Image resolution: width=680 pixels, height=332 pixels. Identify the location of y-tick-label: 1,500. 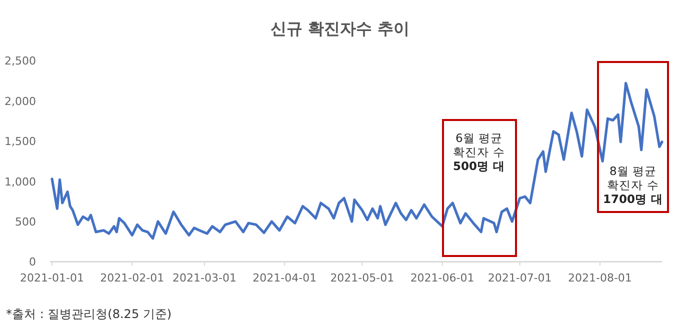
(20, 141).